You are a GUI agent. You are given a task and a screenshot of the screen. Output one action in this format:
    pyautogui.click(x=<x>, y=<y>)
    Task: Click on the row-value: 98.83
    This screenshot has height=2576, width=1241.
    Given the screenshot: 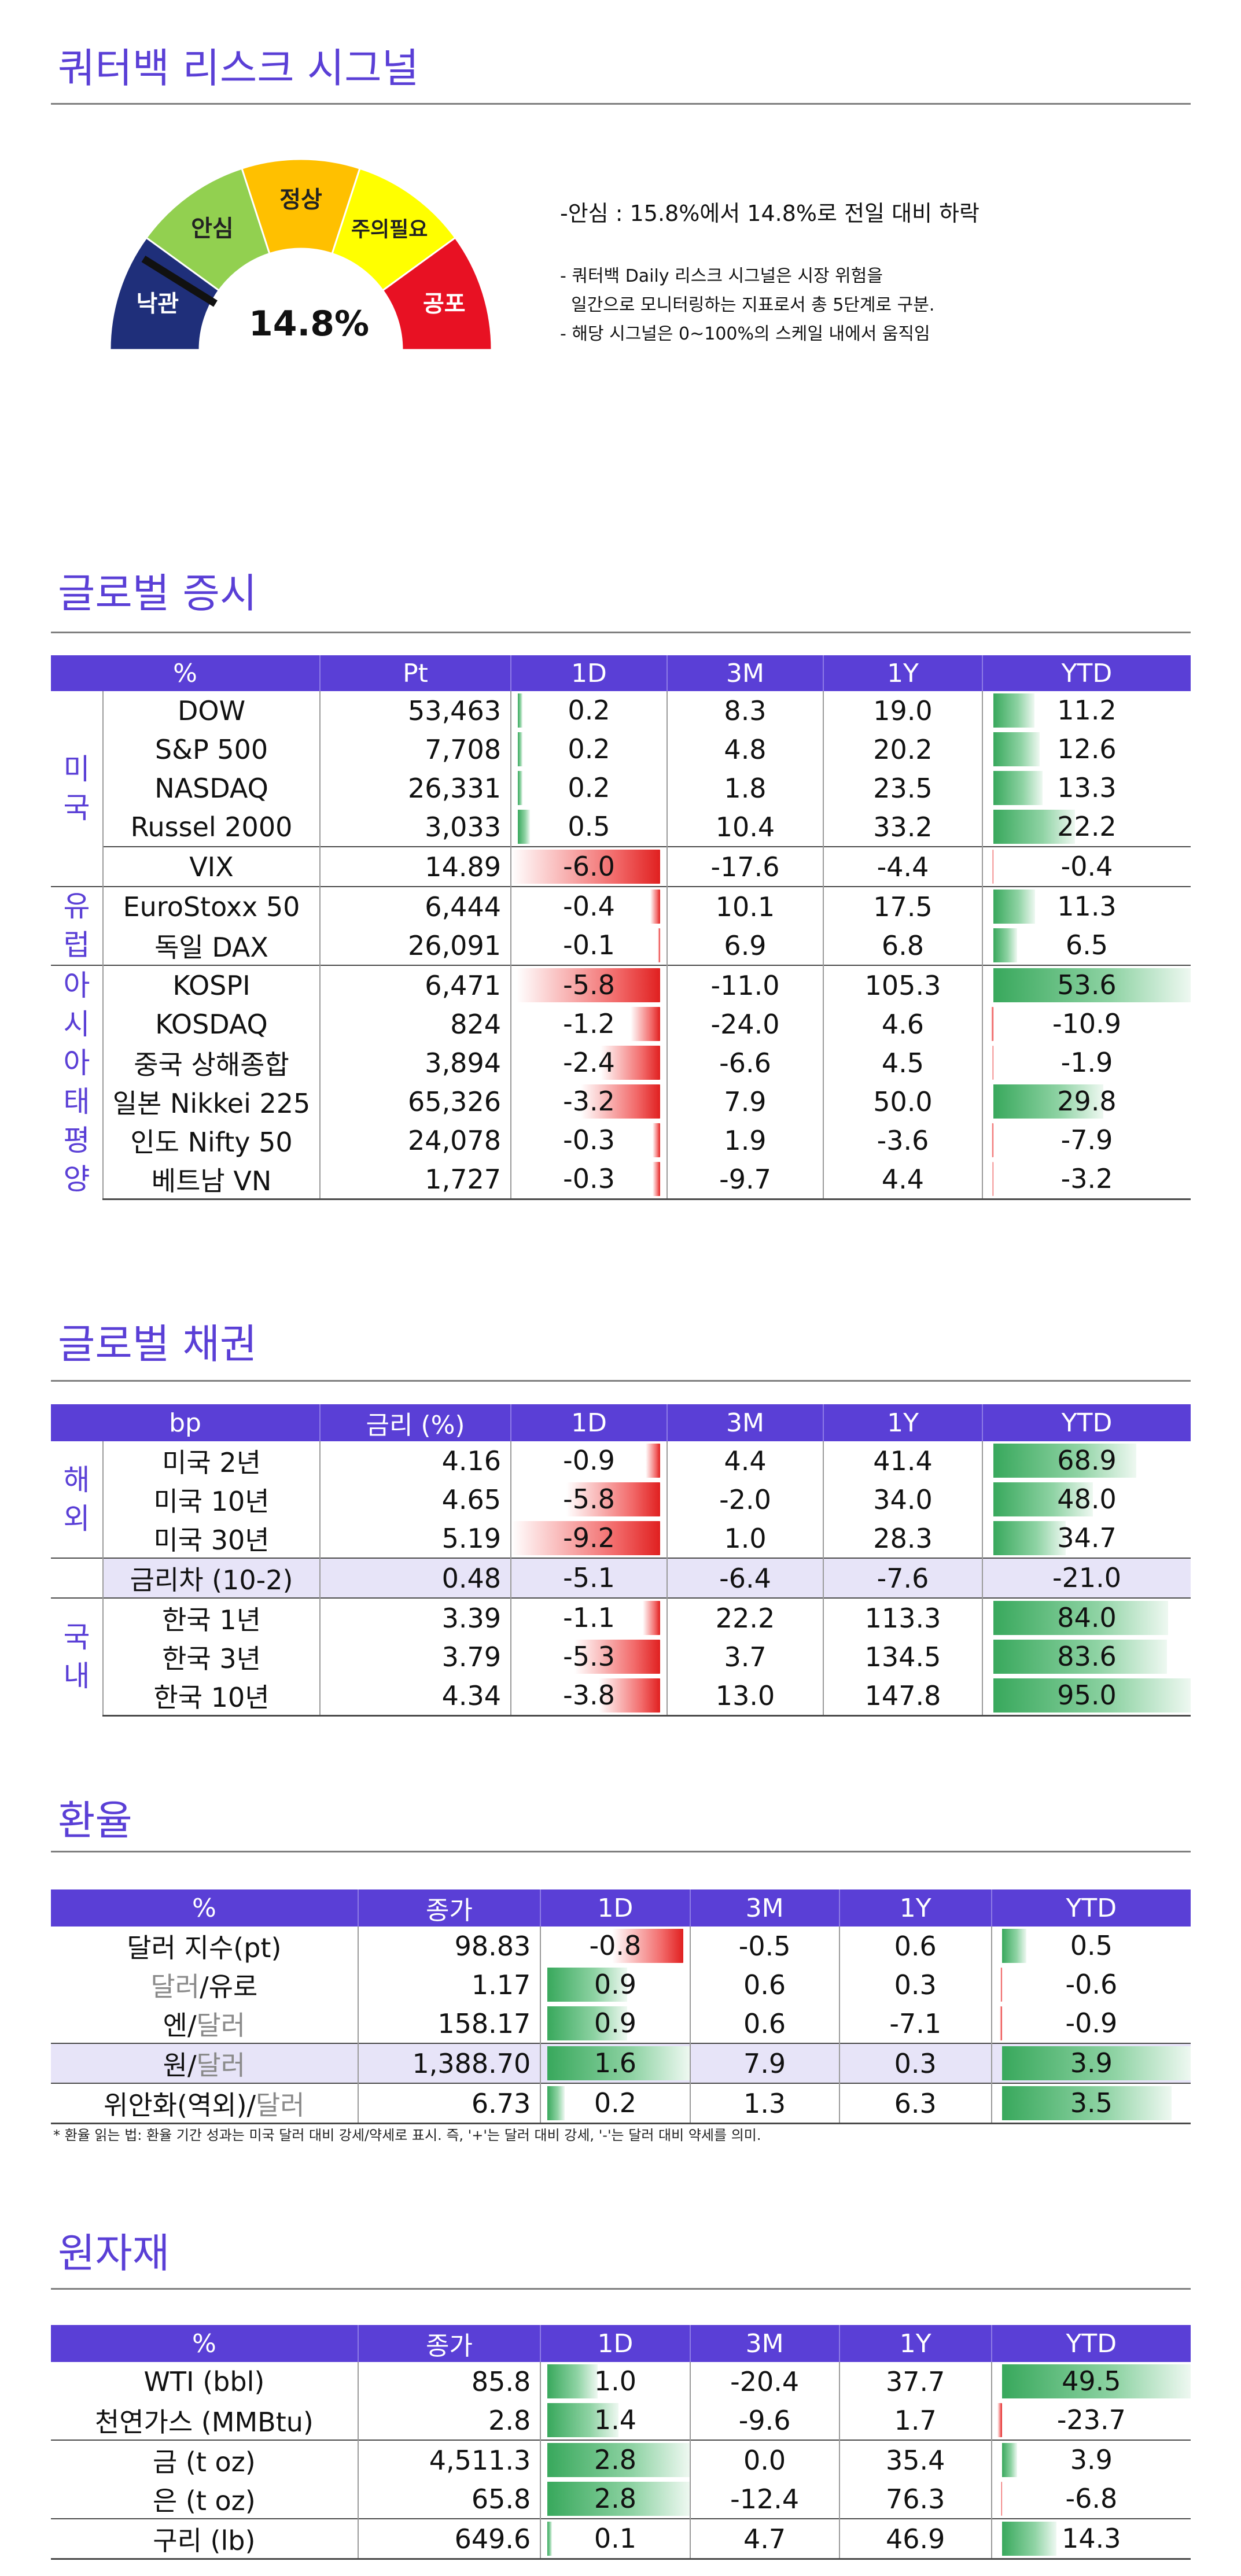 What is the action you would take?
    pyautogui.click(x=449, y=1946)
    